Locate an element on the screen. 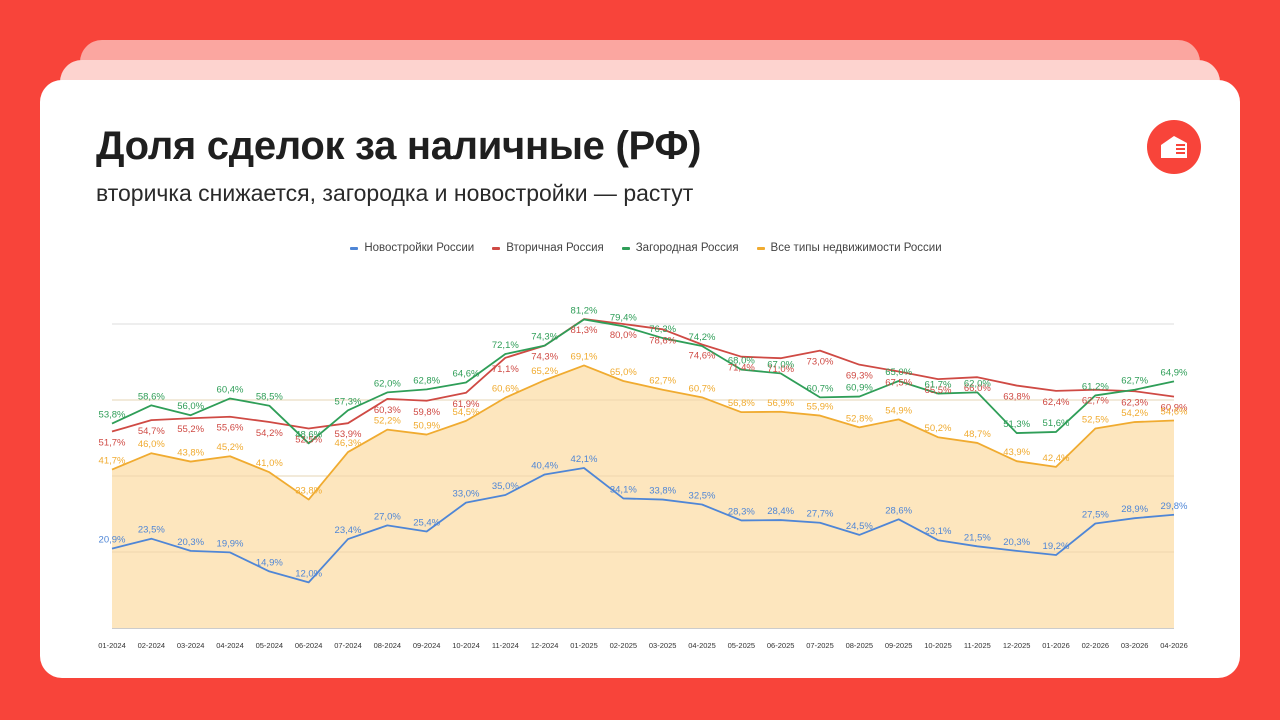  data-label-vtorichnaya: 80,0% is located at coordinates (623, 335).